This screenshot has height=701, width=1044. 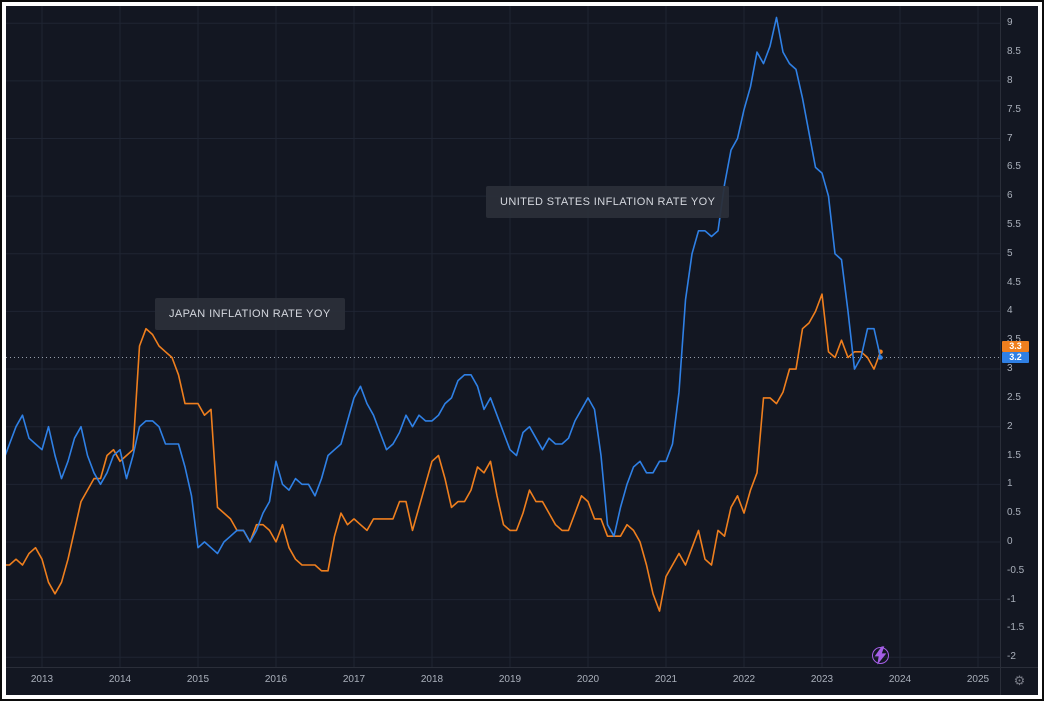 I want to click on price-tick-label: 8, so click(x=1010, y=80).